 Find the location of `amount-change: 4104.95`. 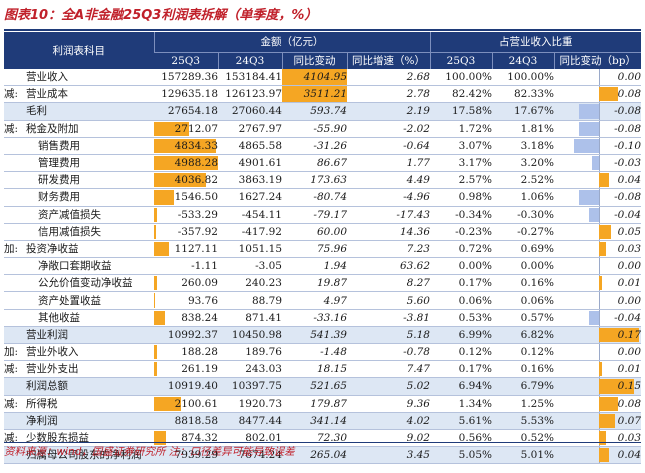

amount-change: 4104.95 is located at coordinates (314, 77).